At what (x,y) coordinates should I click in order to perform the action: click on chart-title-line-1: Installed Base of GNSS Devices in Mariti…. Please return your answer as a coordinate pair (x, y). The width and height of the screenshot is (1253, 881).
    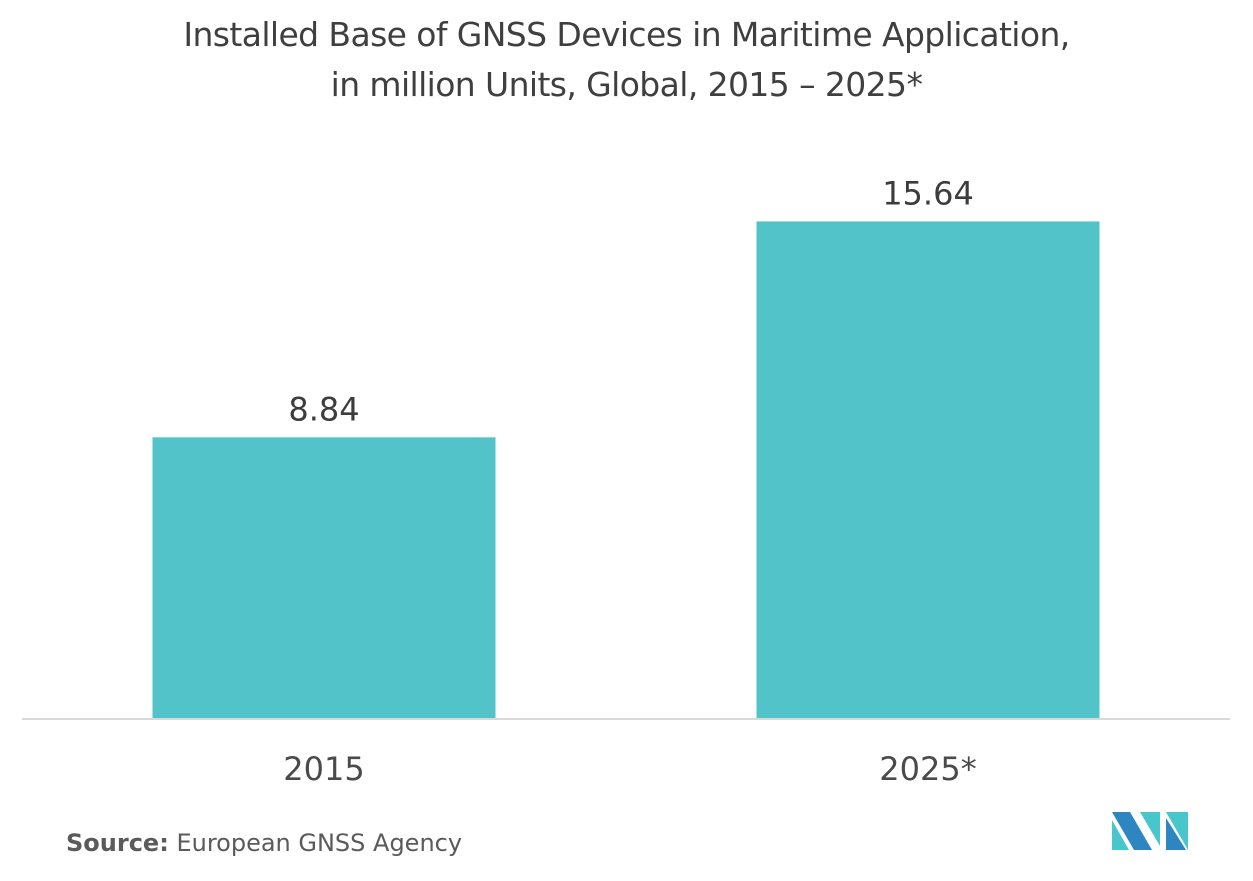
    Looking at the image, I should click on (626, 34).